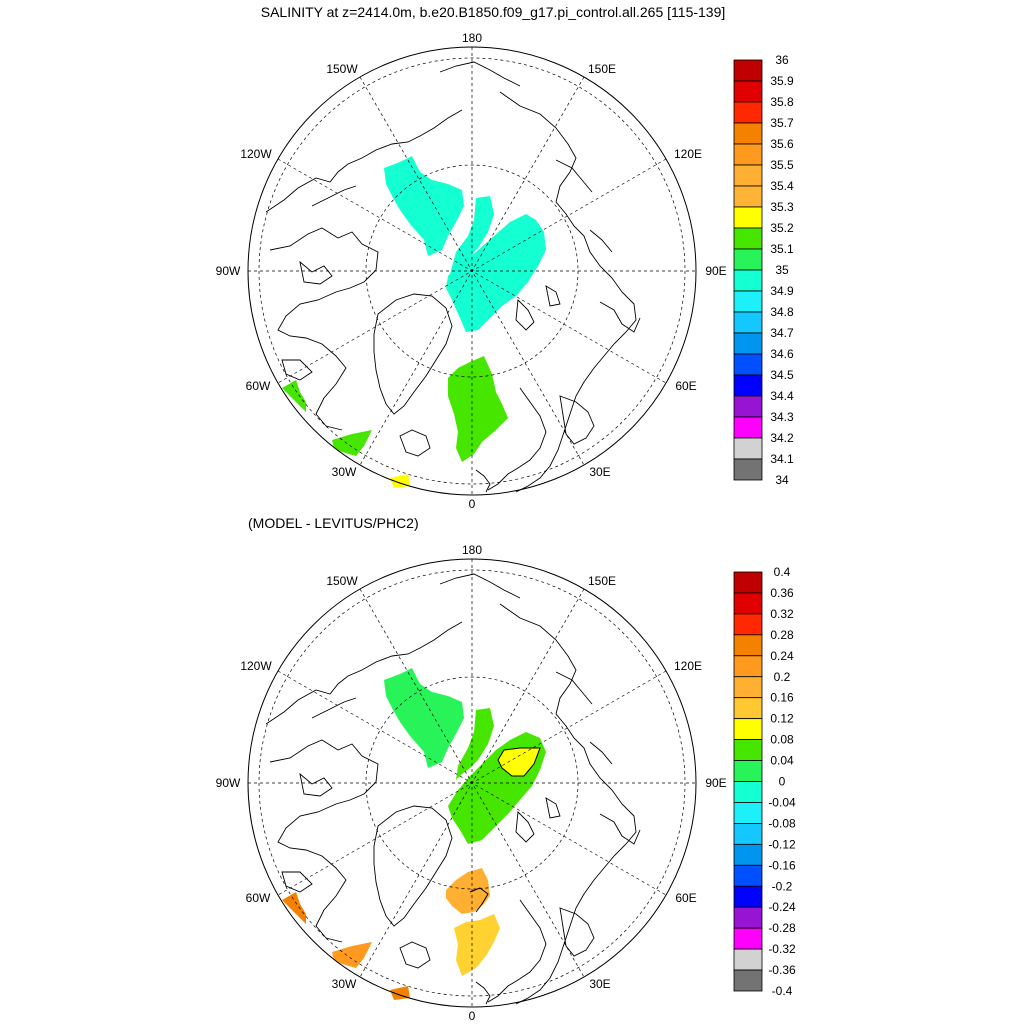 The width and height of the screenshot is (1024, 1024). I want to click on colorbar-label: 0.32, so click(782, 614).